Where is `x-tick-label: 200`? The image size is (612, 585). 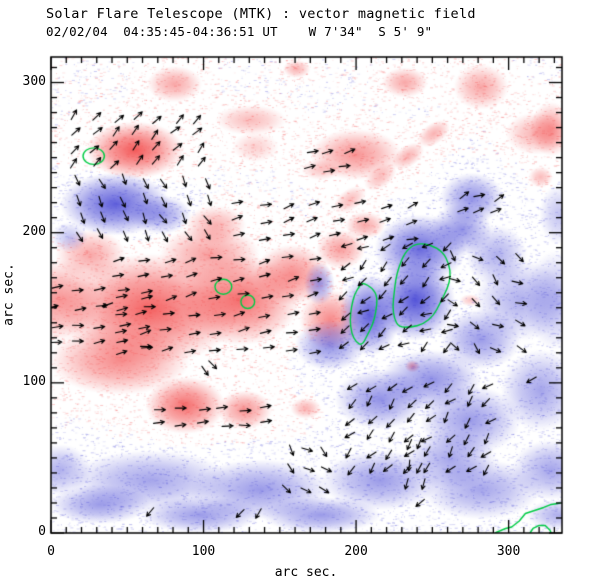
x-tick-label: 200 is located at coordinates (356, 551).